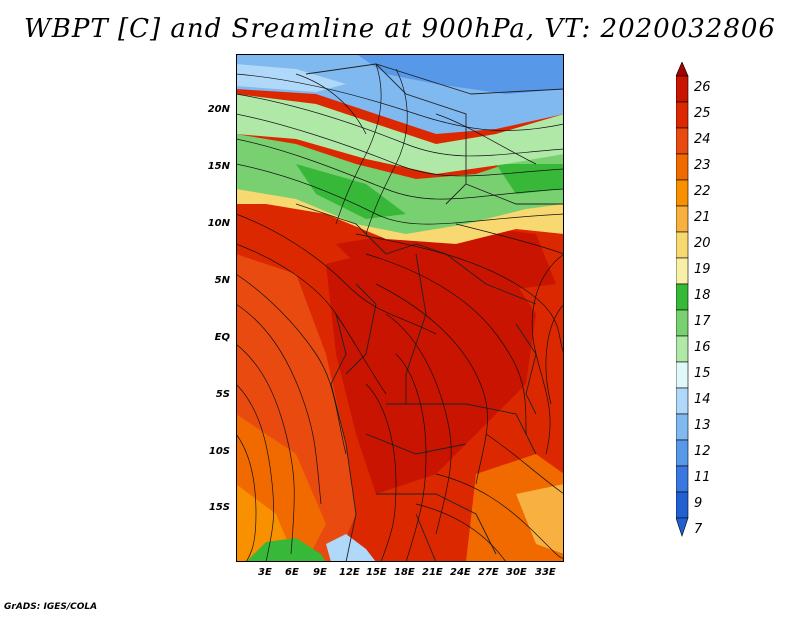 The height and width of the screenshot is (618, 800). What do you see at coordinates (286, 550) in the screenshot?
I see `southwest-green` at bounding box center [286, 550].